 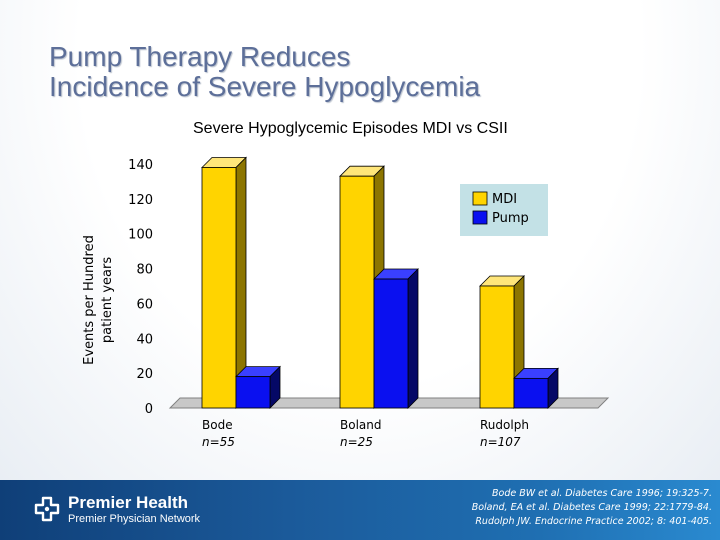 I want to click on y-axis-title-line: Events per Hundred, so click(x=89, y=300).